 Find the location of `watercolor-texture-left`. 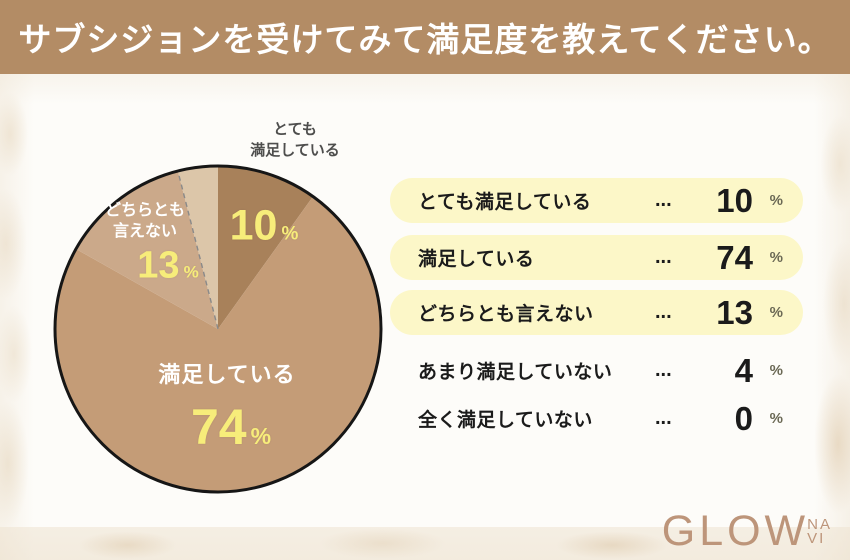

watercolor-texture-left is located at coordinates (17, 317).